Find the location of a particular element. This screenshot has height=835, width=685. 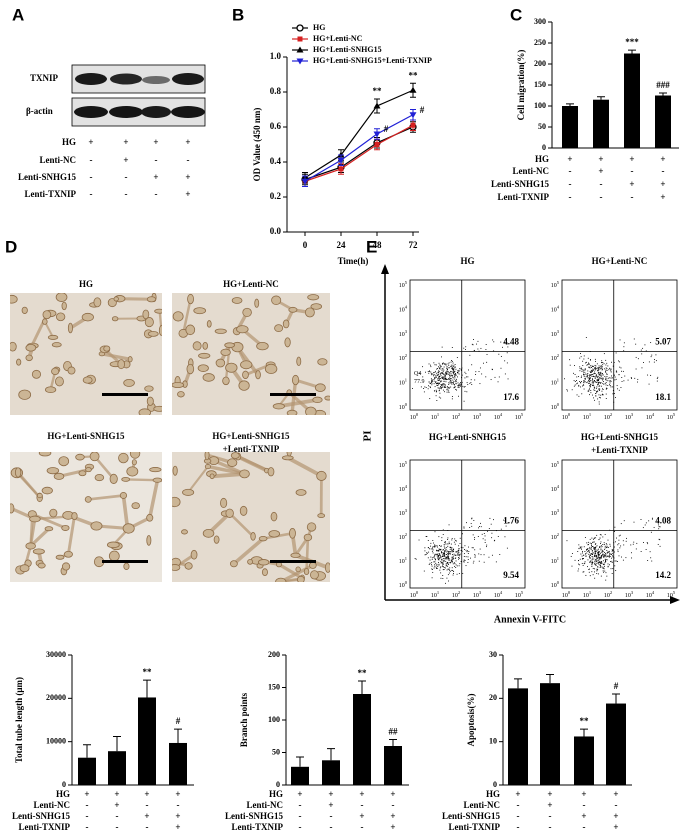

tube is located at coordinates (33, 532).